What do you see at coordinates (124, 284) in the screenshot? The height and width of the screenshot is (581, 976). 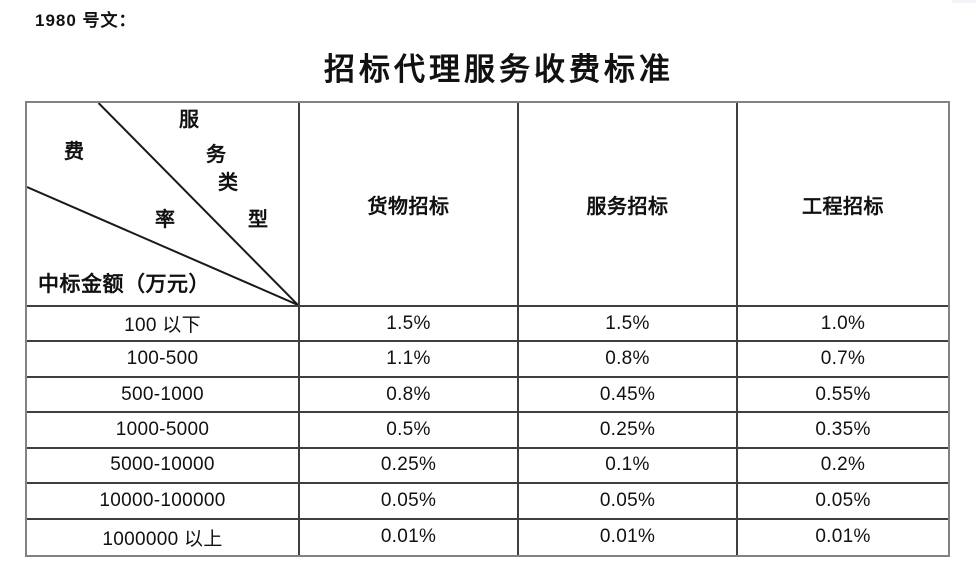 I see `corner-label-amount-axis: 中标金额（万元）` at bounding box center [124, 284].